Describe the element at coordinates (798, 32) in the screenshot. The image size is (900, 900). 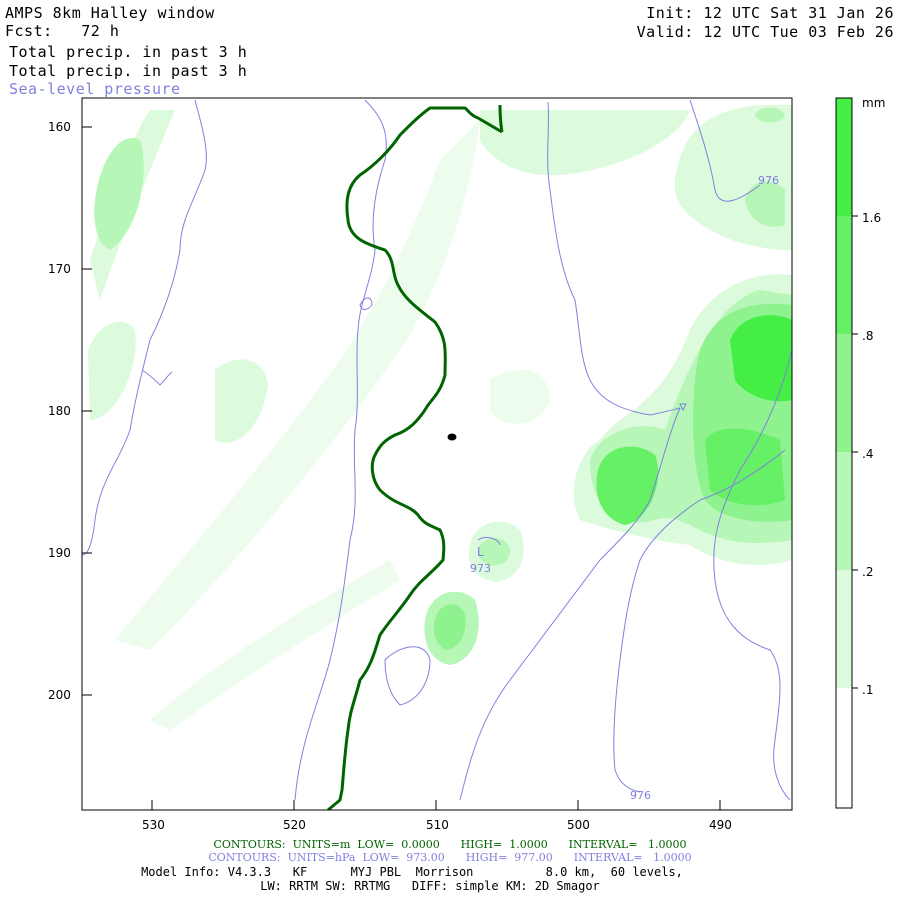
I see `valid-value: 12 UTC Tue 03 Feb 26` at that location.